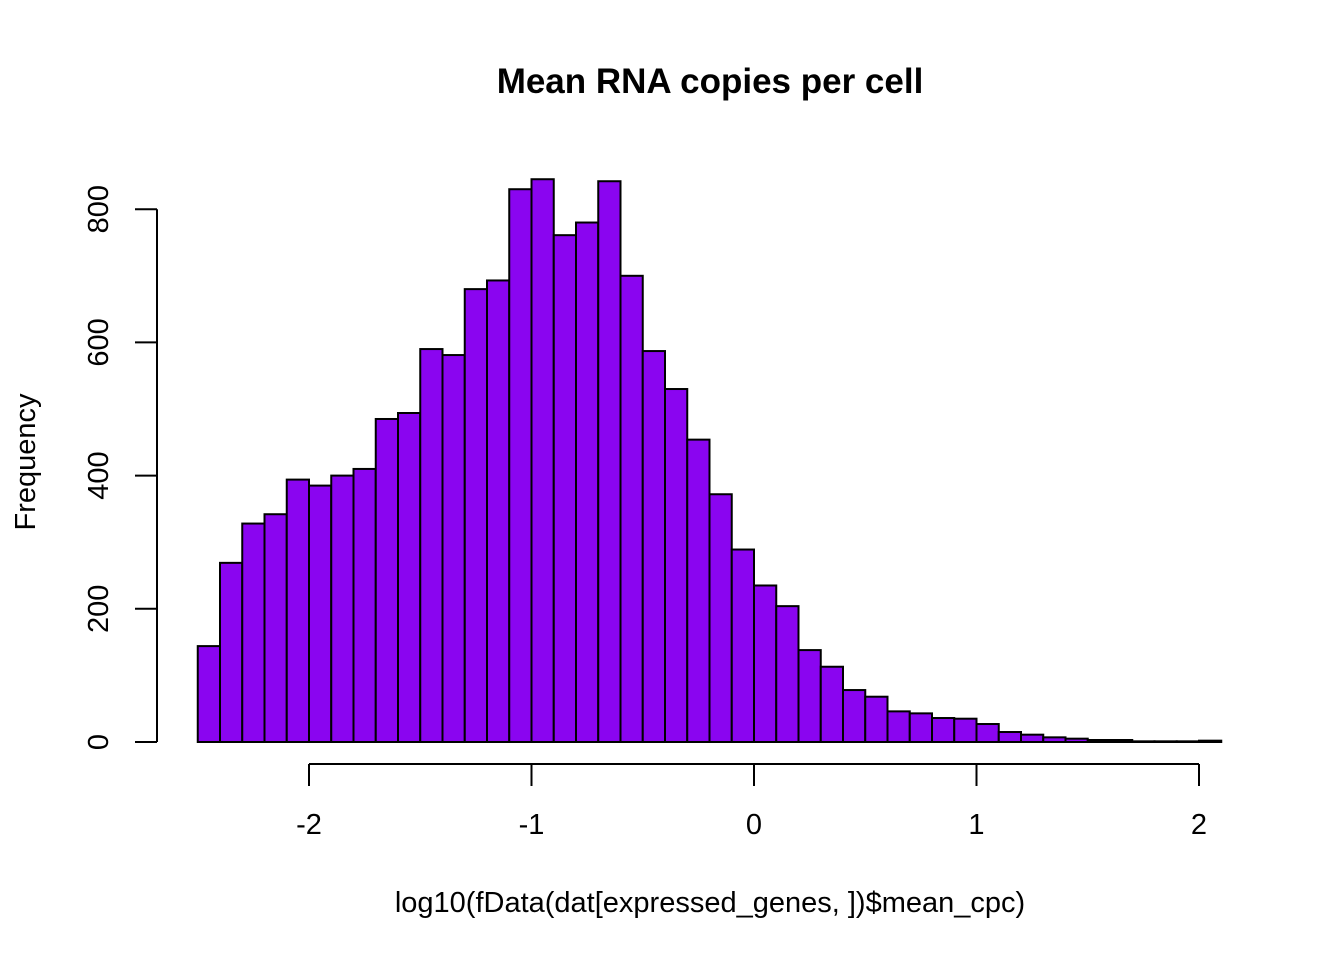  Describe the element at coordinates (754, 825) in the screenshot. I see `x-tick-label: 0` at that location.